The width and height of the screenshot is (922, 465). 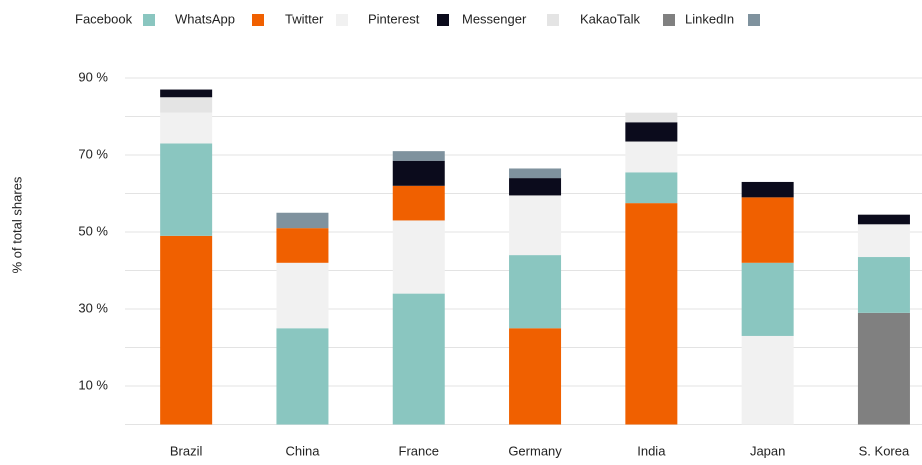 What do you see at coordinates (884, 450) in the screenshot?
I see `x-tick-label: S. Korea` at bounding box center [884, 450].